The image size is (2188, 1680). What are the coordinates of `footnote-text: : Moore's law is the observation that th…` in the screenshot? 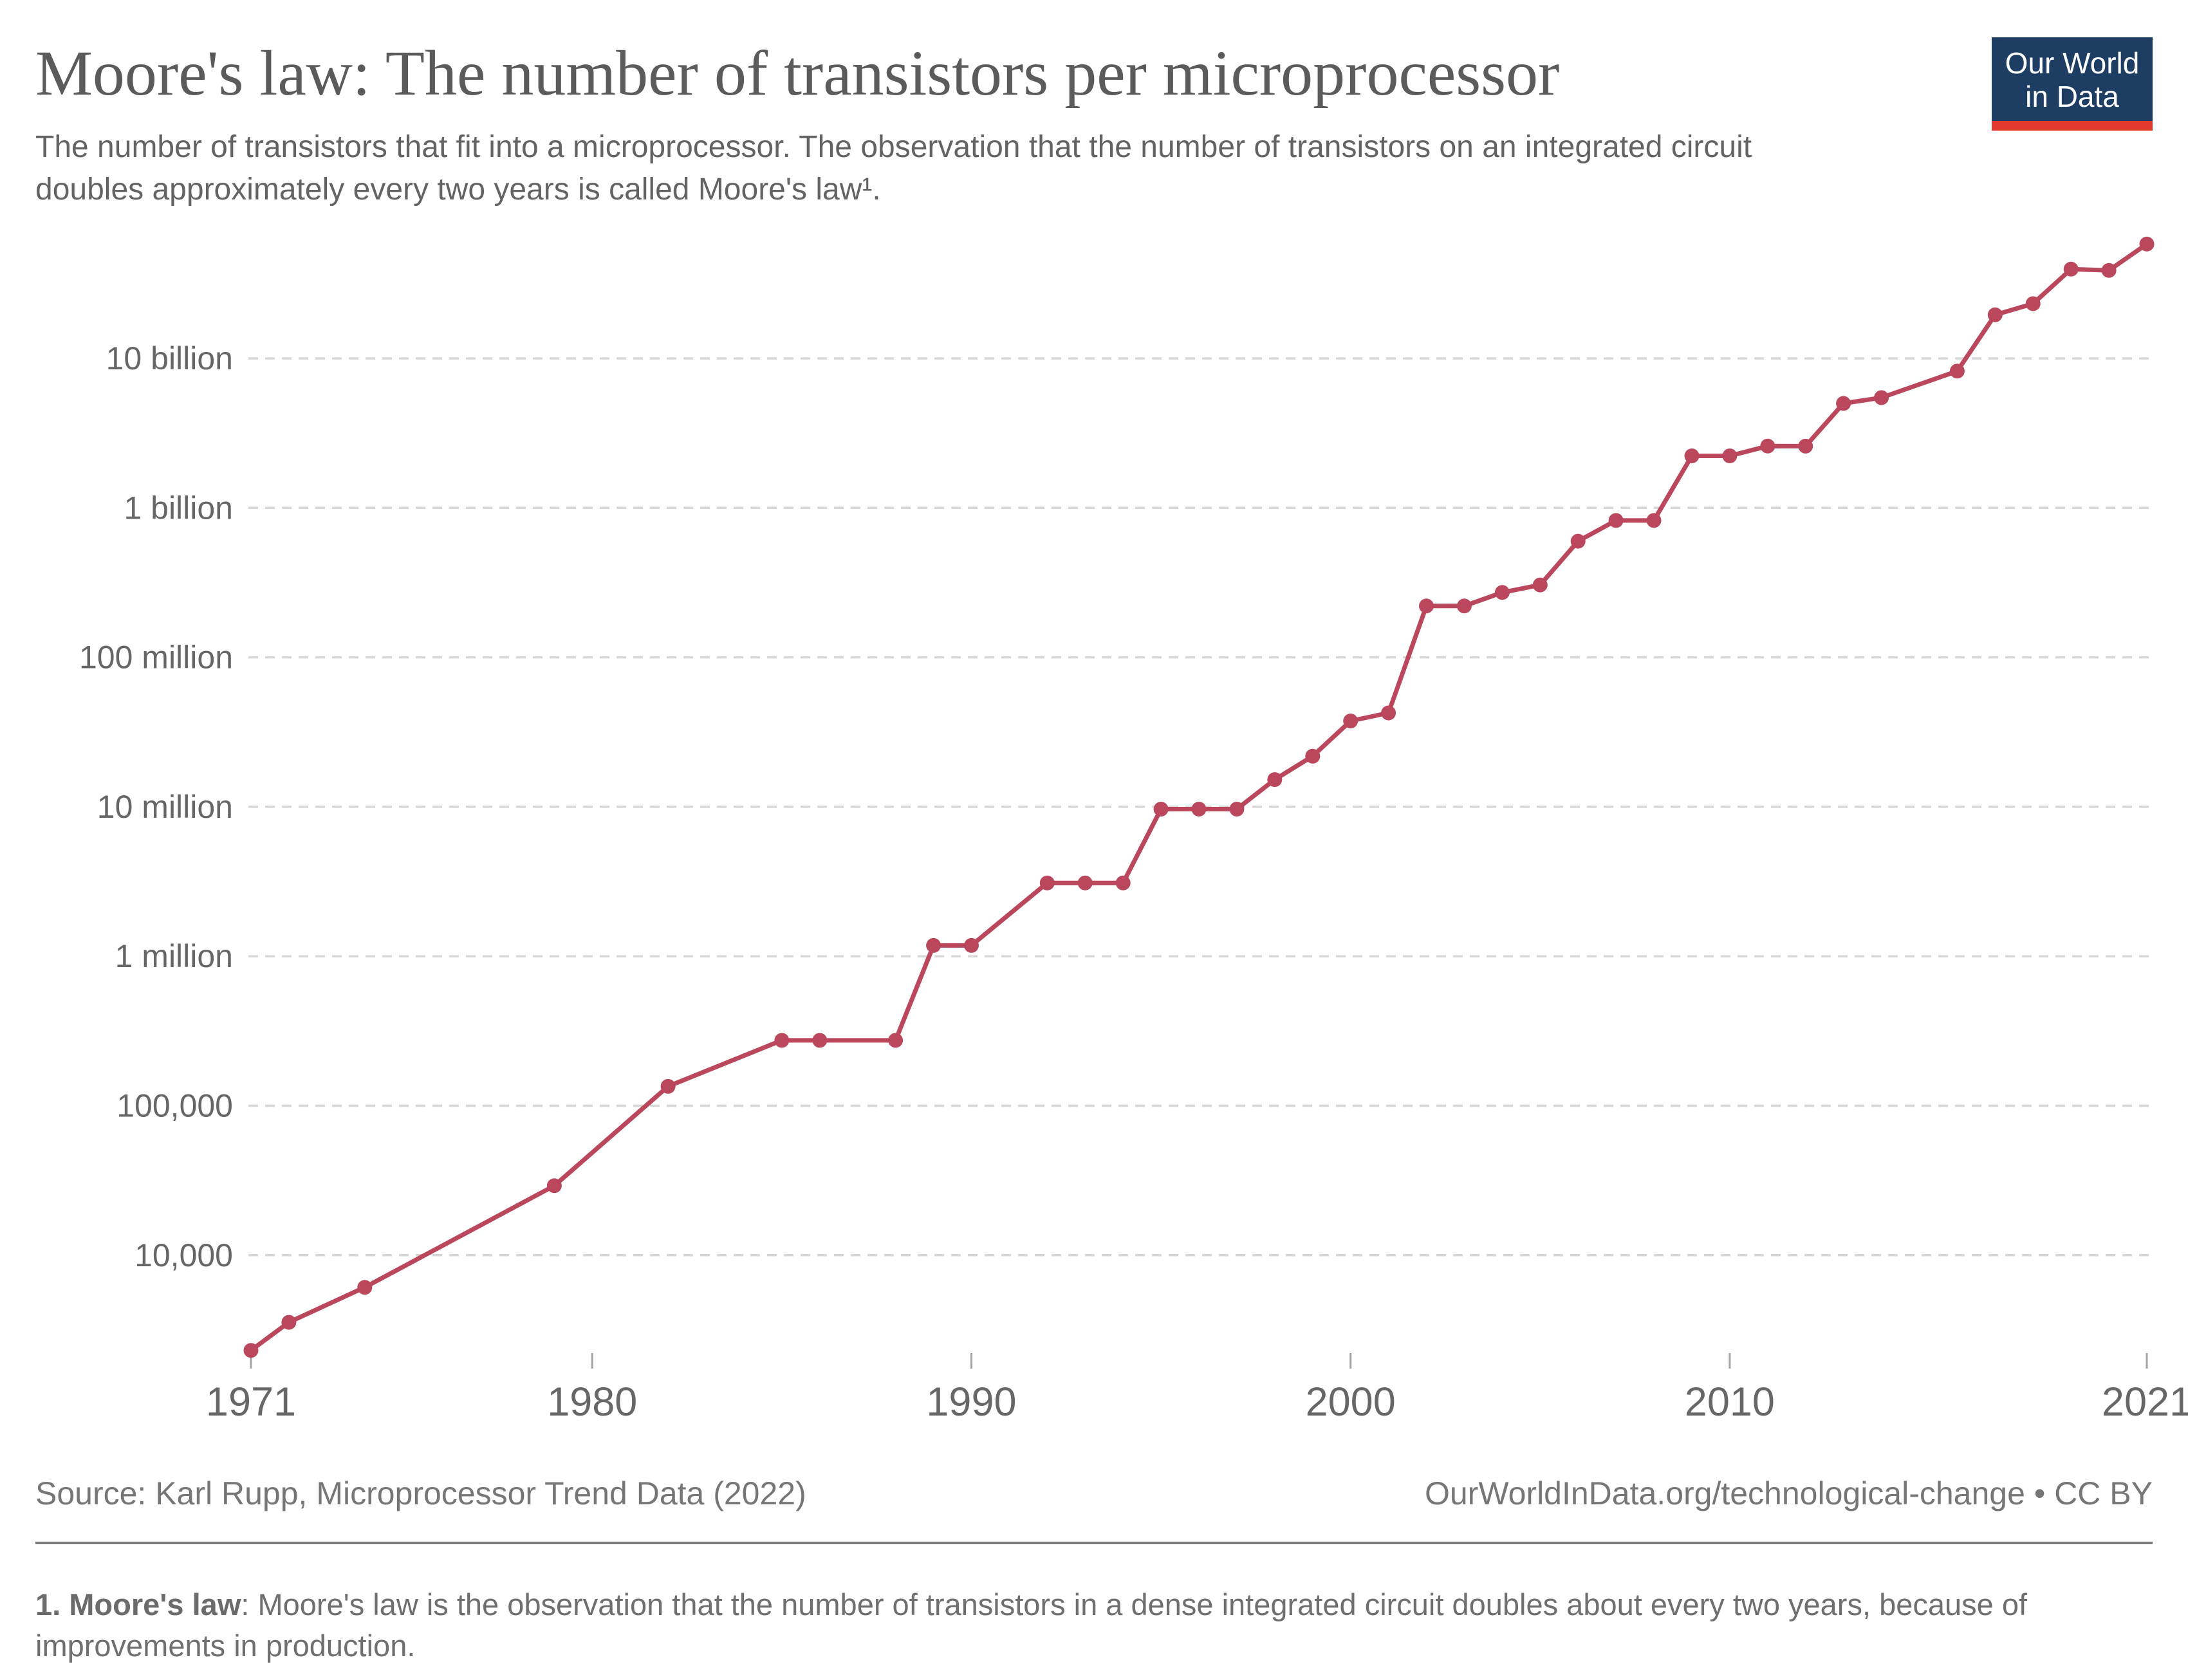 It's located at (1031, 1625).